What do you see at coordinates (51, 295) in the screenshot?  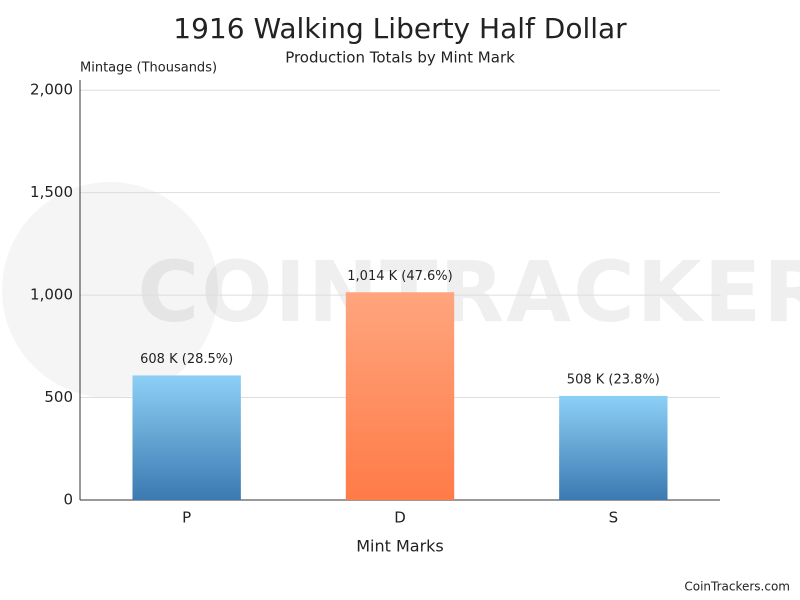 I see `y-tick-label: 1,000` at bounding box center [51, 295].